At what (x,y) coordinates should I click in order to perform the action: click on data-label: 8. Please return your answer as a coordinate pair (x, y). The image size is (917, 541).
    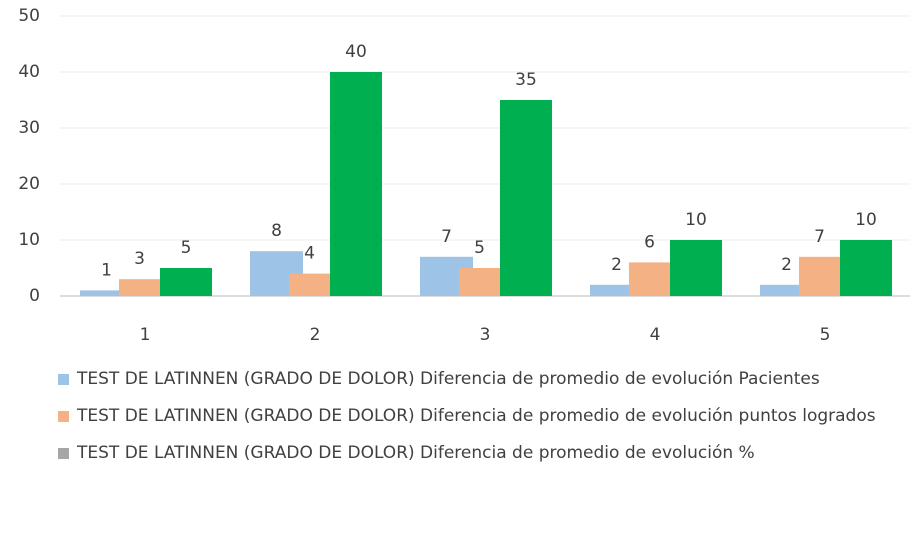
    Looking at the image, I should click on (276, 231).